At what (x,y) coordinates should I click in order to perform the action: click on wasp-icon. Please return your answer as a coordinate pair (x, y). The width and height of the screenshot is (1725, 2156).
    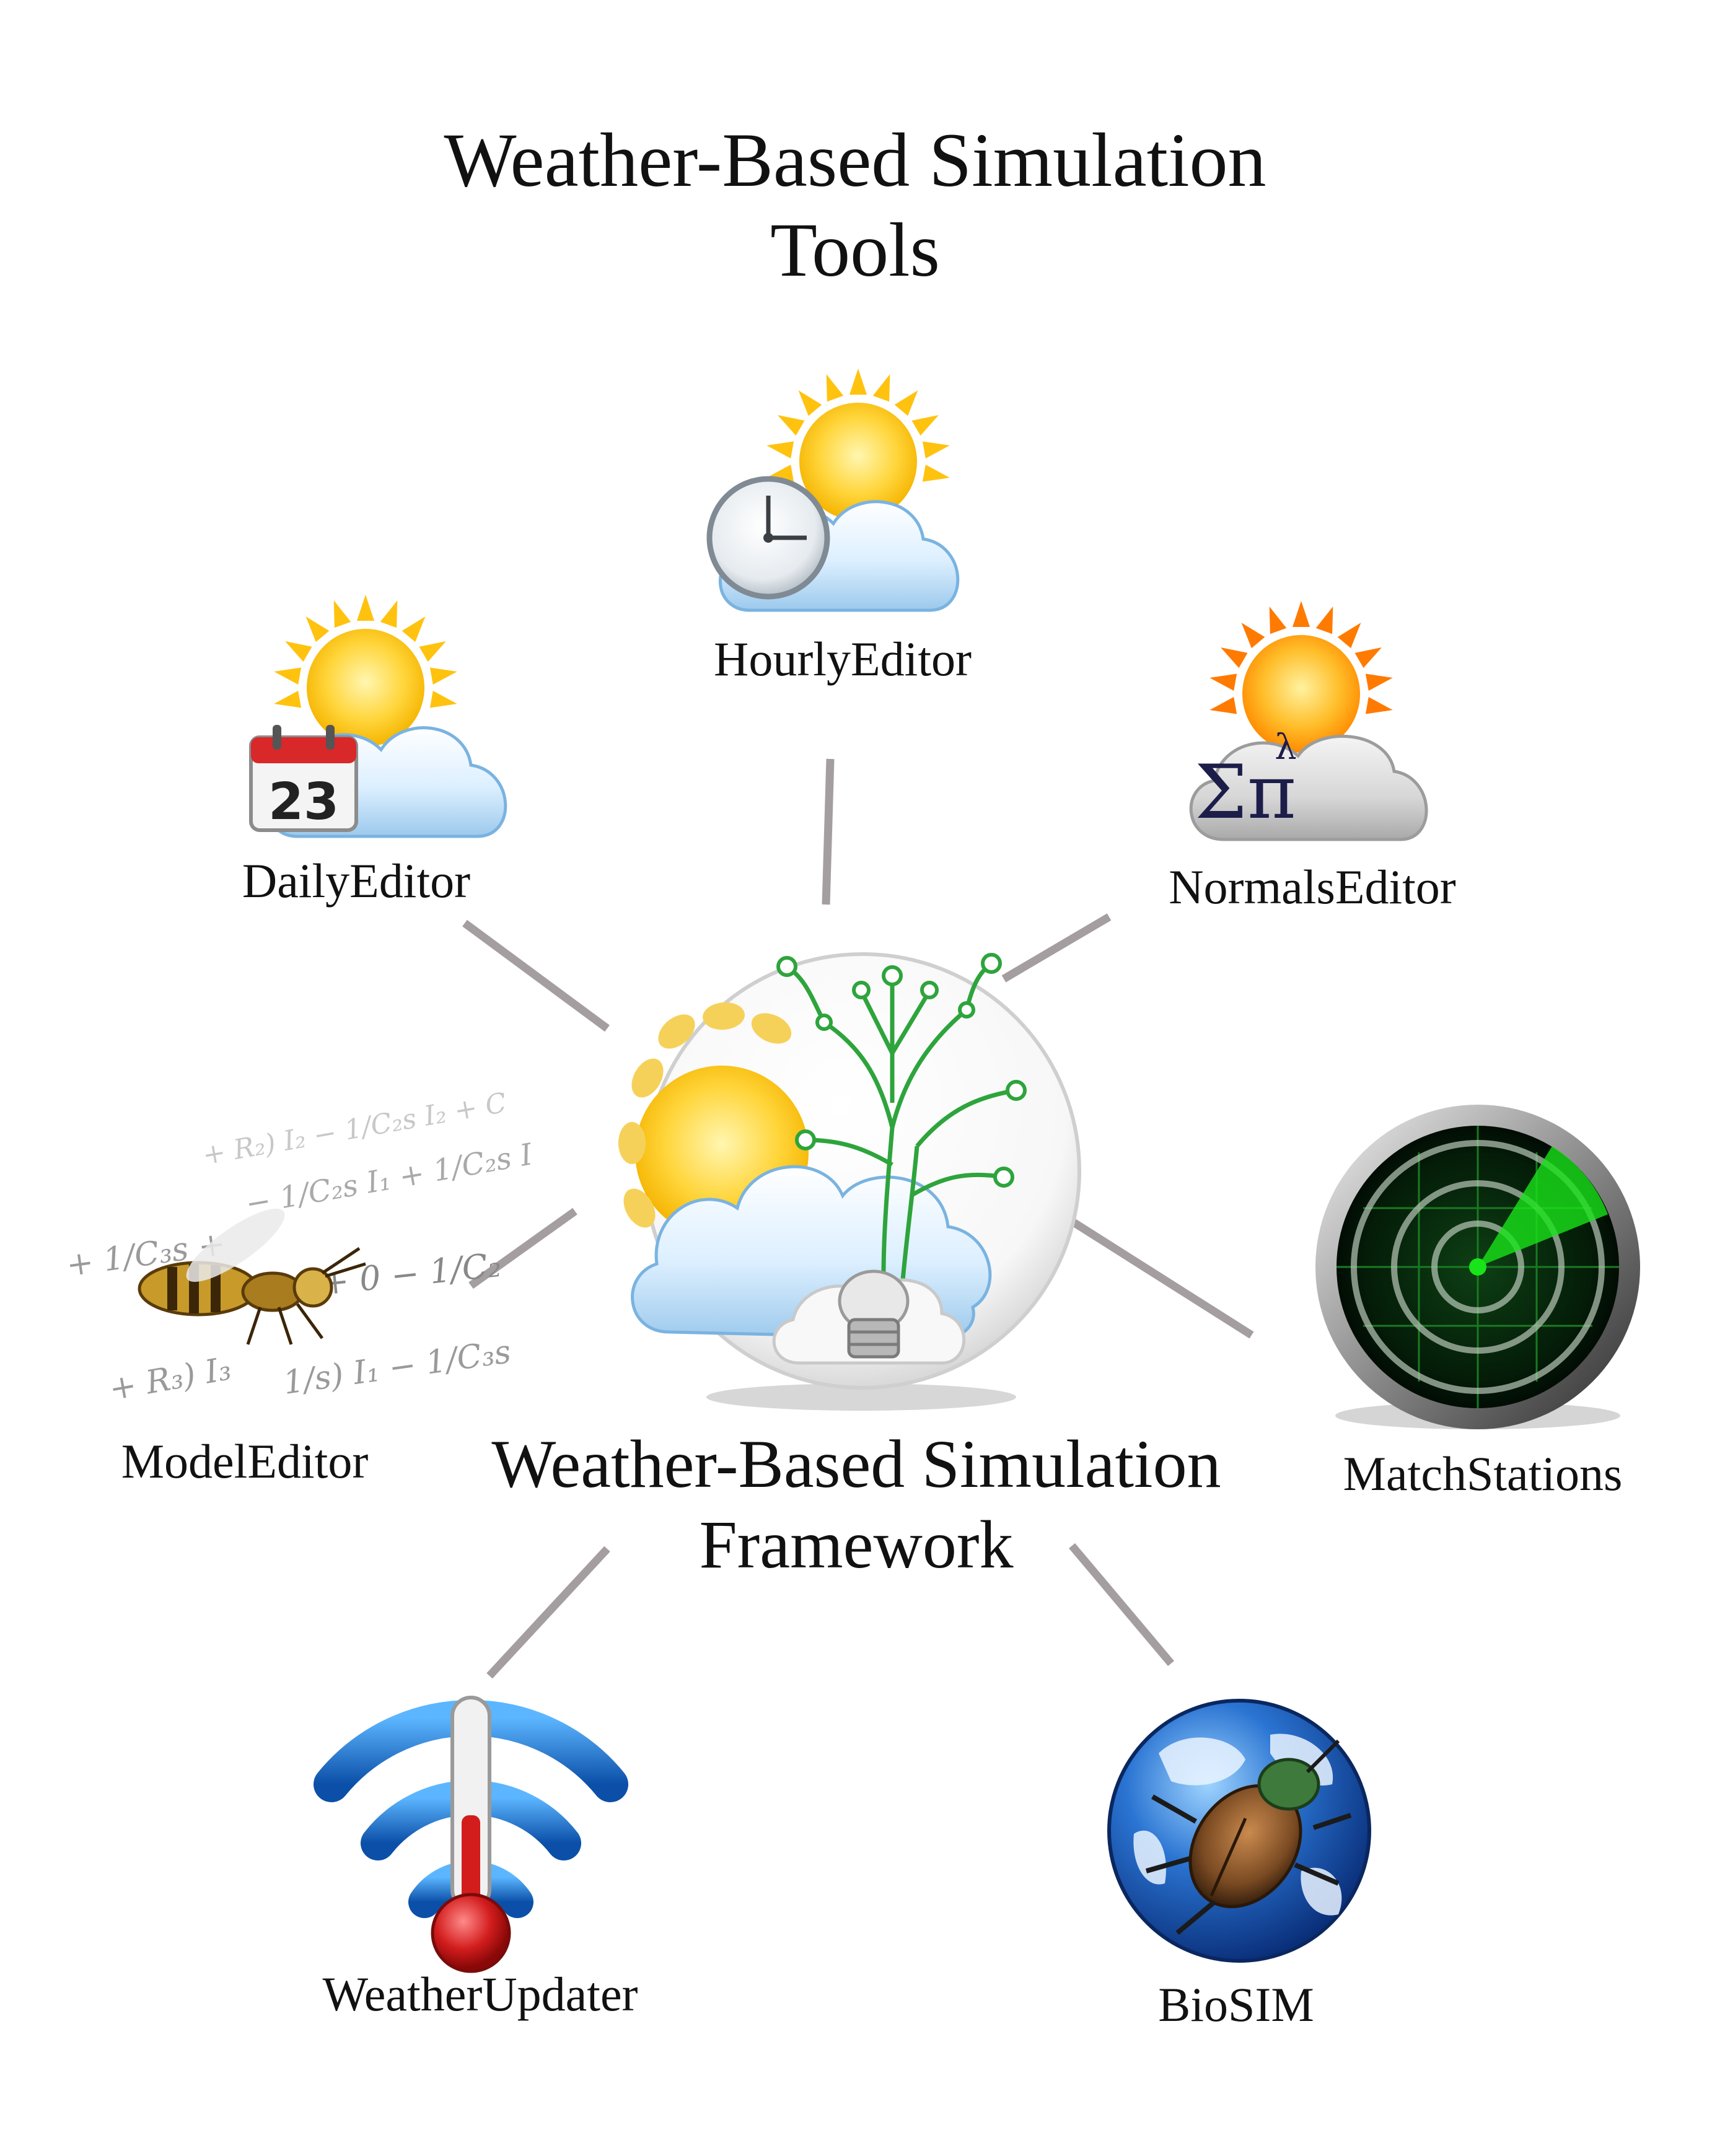
    Looking at the image, I should click on (252, 1276).